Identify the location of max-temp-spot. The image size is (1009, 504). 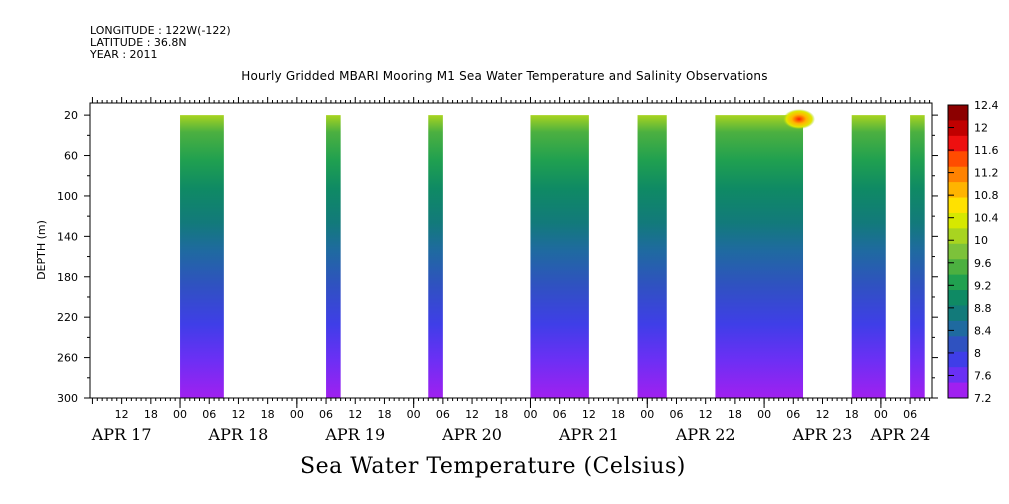
(799, 119).